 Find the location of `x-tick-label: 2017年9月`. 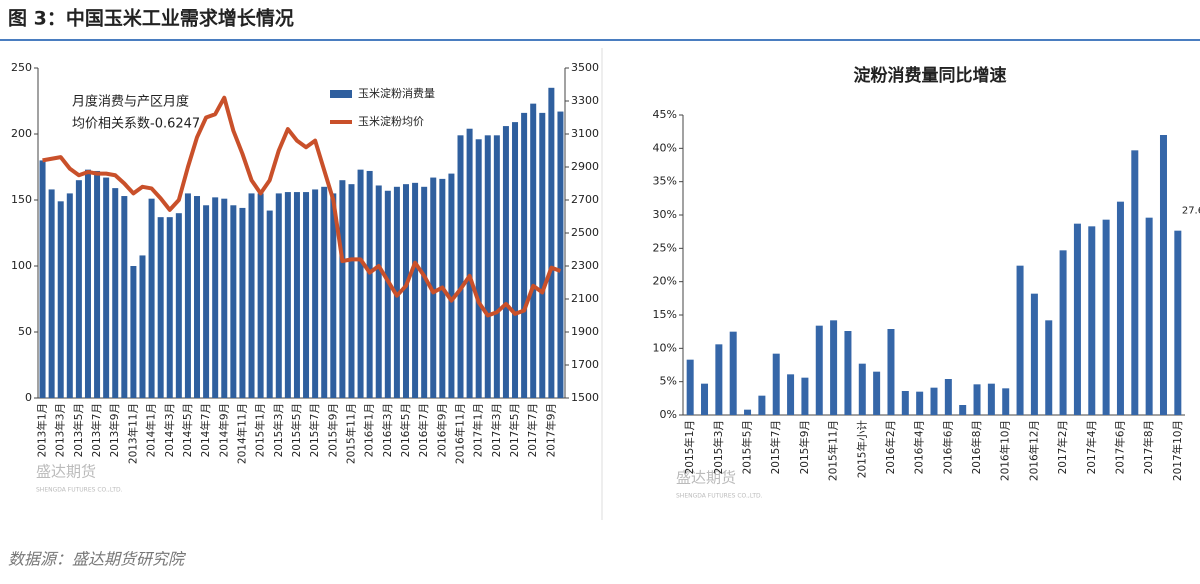

x-tick-label: 2017年9月 is located at coordinates (550, 430).